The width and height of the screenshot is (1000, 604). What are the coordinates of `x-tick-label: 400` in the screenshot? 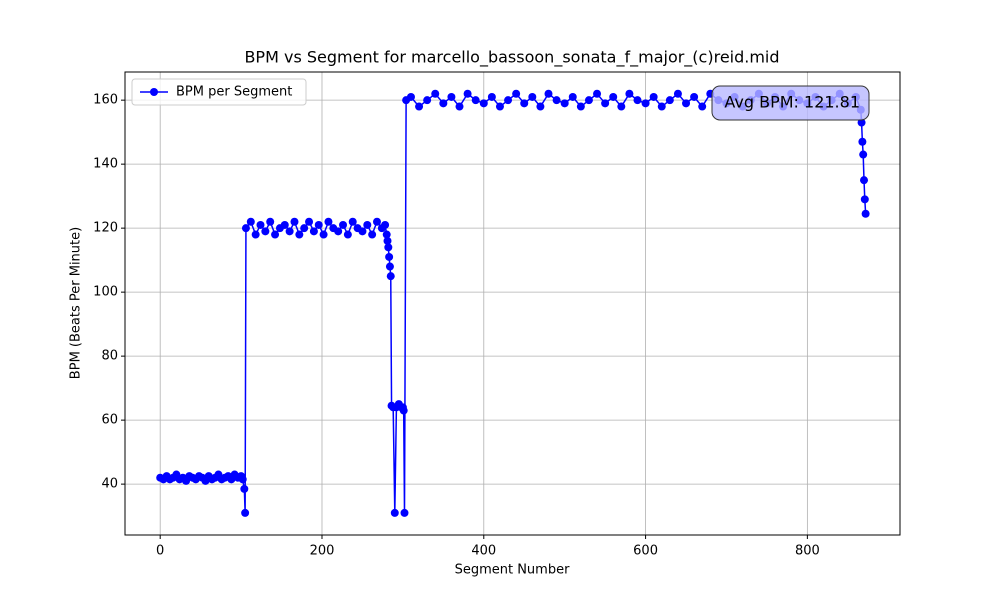 It's located at (483, 551).